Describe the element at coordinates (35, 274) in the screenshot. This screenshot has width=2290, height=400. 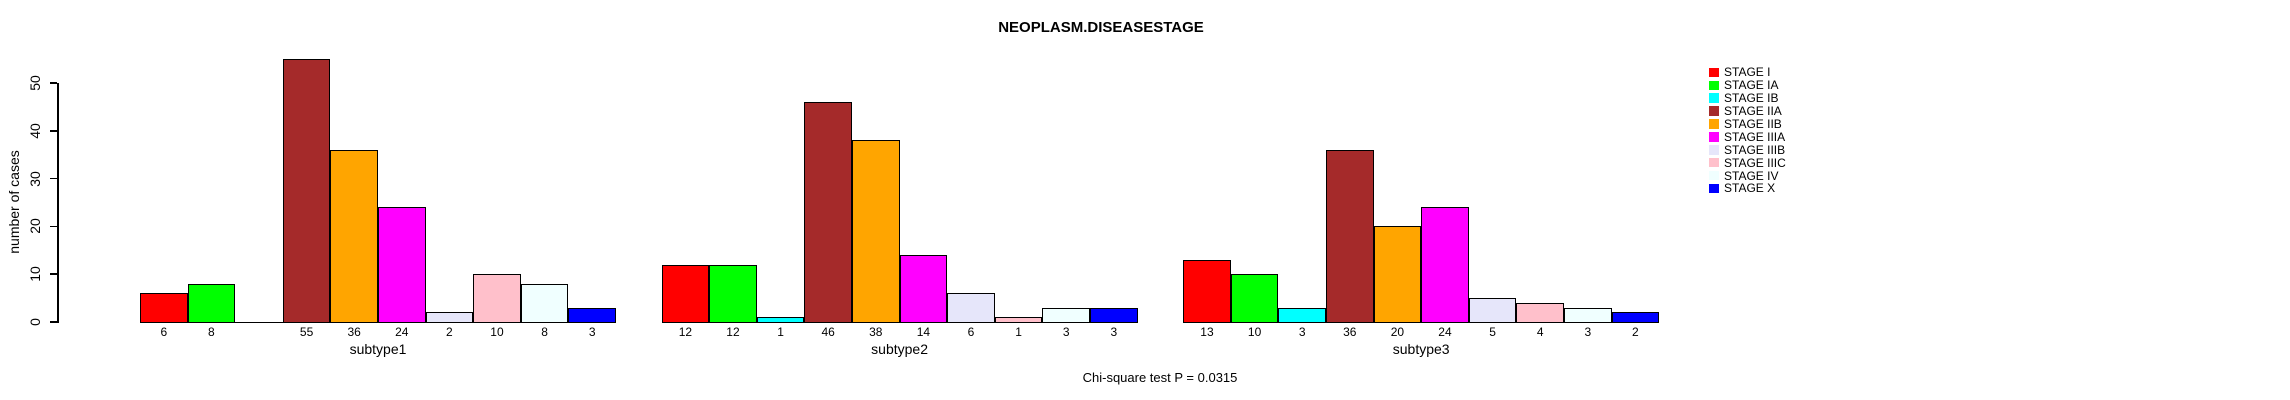
I see `y-axis-tick-label: 10` at that location.